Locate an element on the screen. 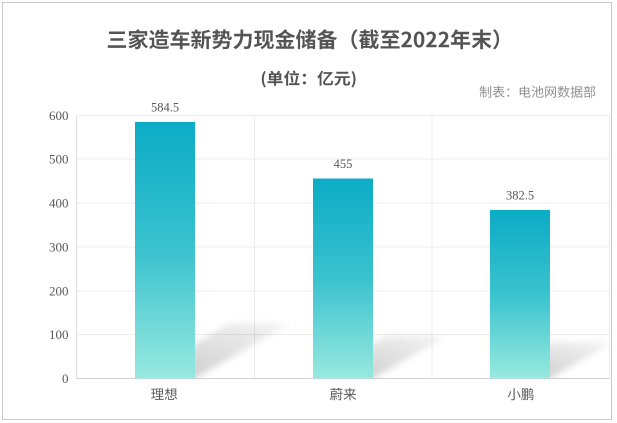 The height and width of the screenshot is (423, 617). svg-text: 584.5 is located at coordinates (165, 108).